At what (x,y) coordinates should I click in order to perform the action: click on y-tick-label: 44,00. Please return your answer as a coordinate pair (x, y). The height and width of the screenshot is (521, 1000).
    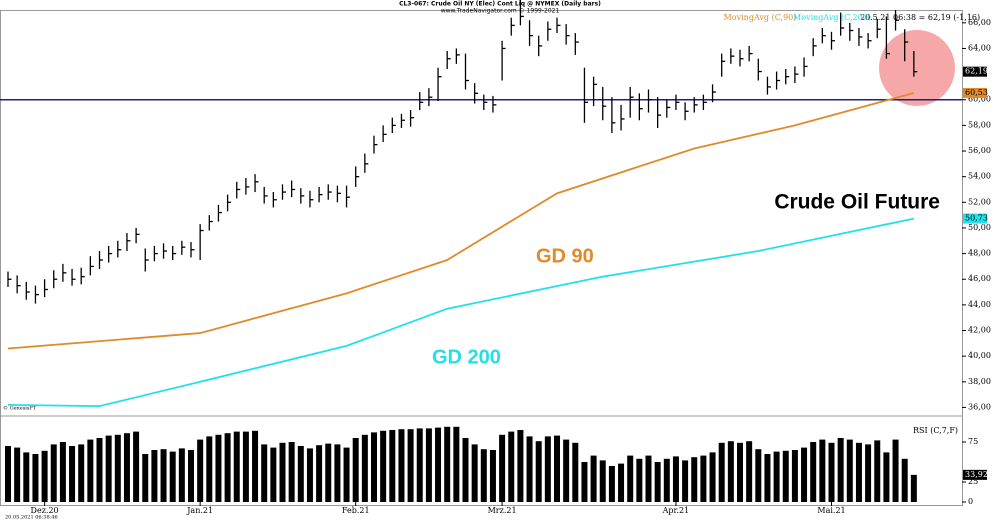
    Looking at the image, I should click on (979, 304).